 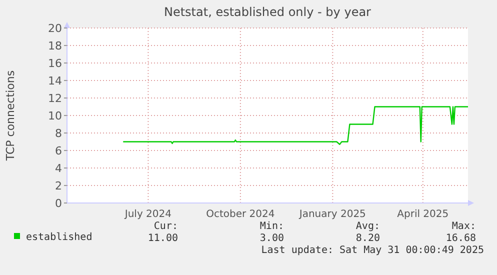 I want to click on text: Cur:, so click(x=166, y=226).